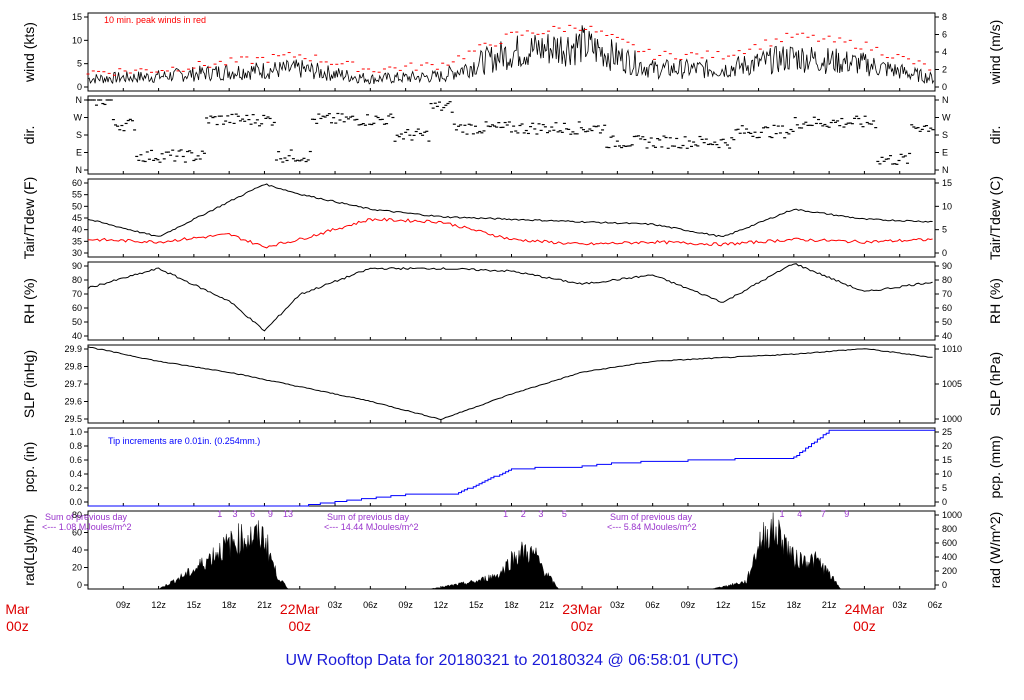  What do you see at coordinates (510, 297) in the screenshot?
I see `relative-humidity-line` at bounding box center [510, 297].